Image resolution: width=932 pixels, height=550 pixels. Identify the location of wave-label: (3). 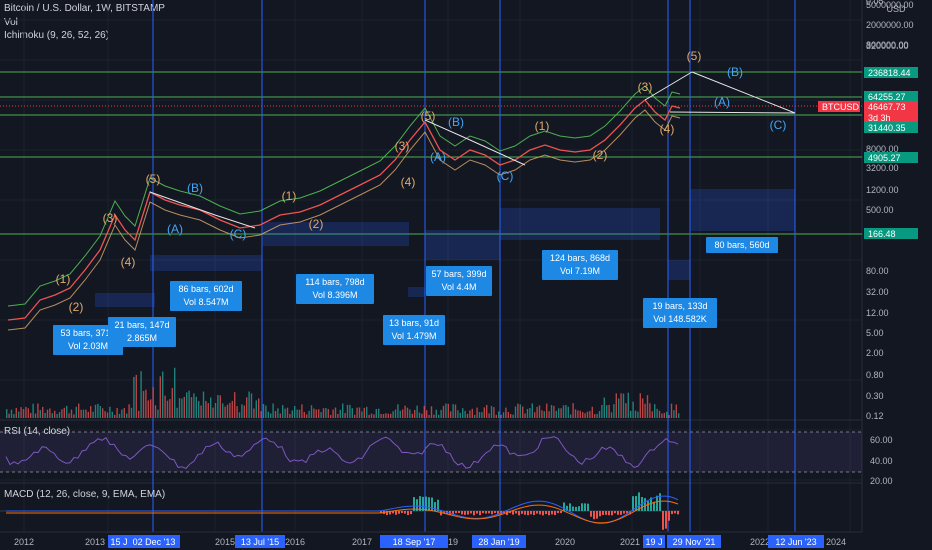
(645, 87).